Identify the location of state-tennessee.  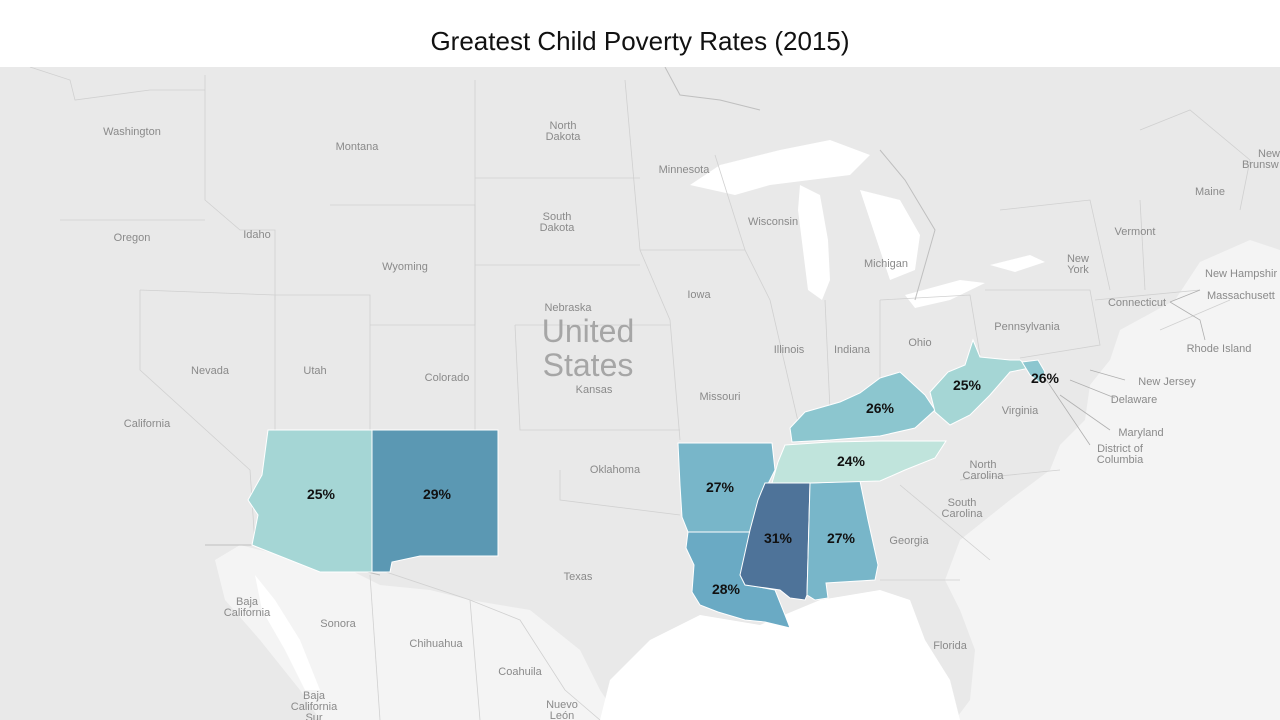
(859, 462).